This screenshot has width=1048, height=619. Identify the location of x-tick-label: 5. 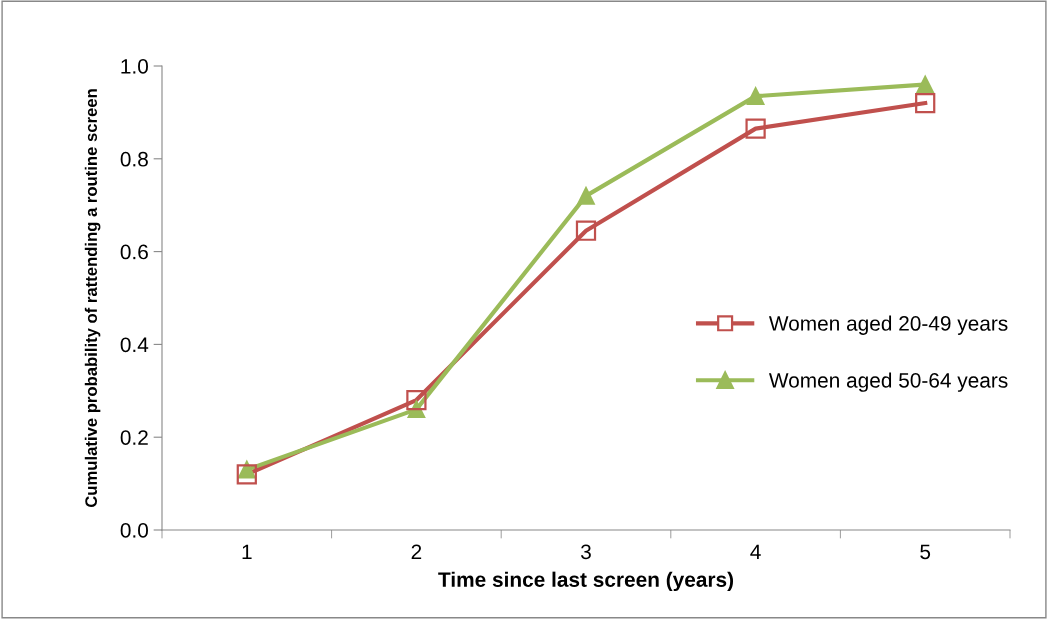
(925, 552).